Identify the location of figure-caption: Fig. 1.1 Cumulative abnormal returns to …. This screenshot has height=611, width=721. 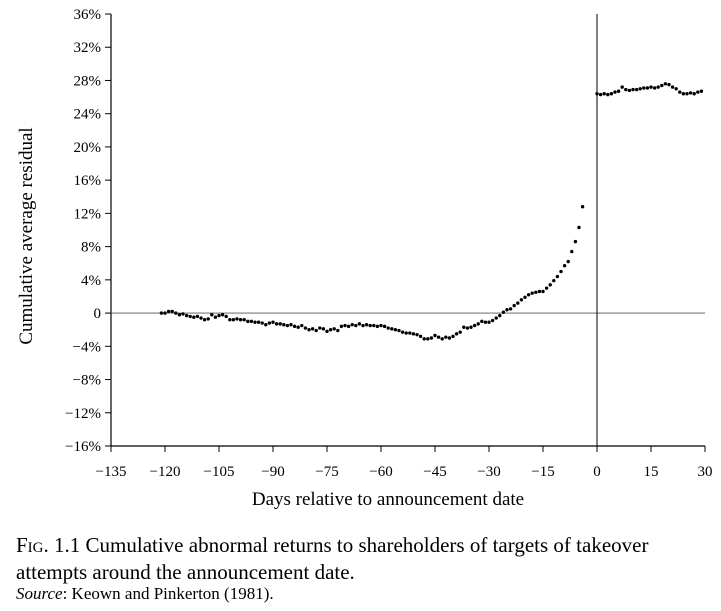
(361, 559).